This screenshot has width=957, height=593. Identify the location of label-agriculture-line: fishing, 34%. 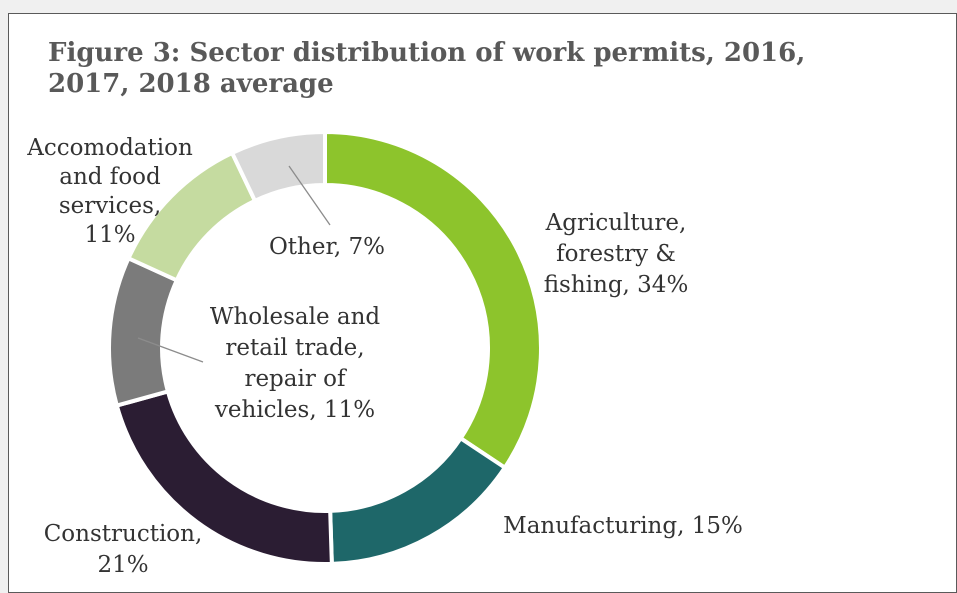
(616, 285).